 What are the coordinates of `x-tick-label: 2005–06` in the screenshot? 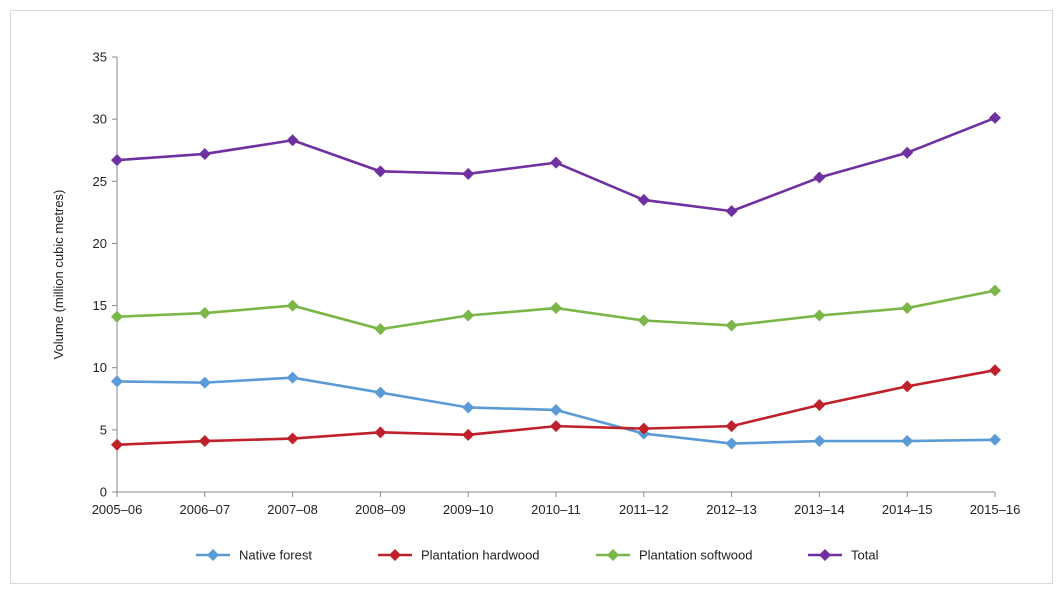 It's located at (117, 509).